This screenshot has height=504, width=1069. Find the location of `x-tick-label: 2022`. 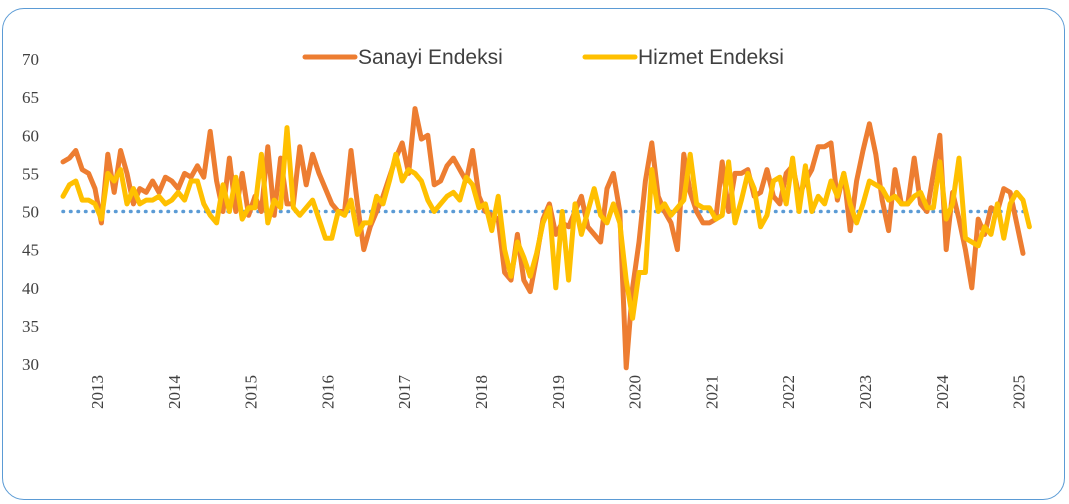

x-tick-label: 2022 is located at coordinates (788, 392).